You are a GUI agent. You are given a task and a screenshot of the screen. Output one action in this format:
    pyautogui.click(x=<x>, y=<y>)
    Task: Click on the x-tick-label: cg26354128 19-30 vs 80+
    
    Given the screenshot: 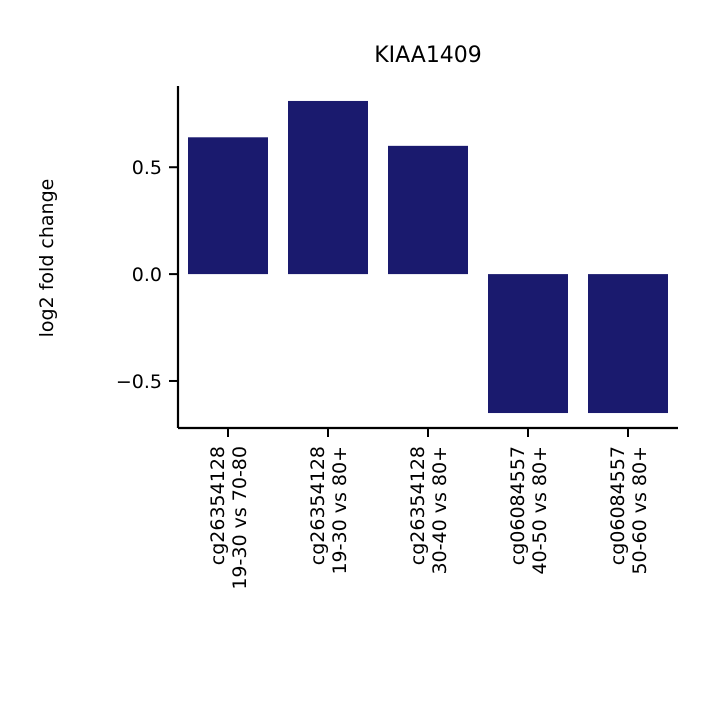 What is the action you would take?
    pyautogui.click(x=329, y=510)
    